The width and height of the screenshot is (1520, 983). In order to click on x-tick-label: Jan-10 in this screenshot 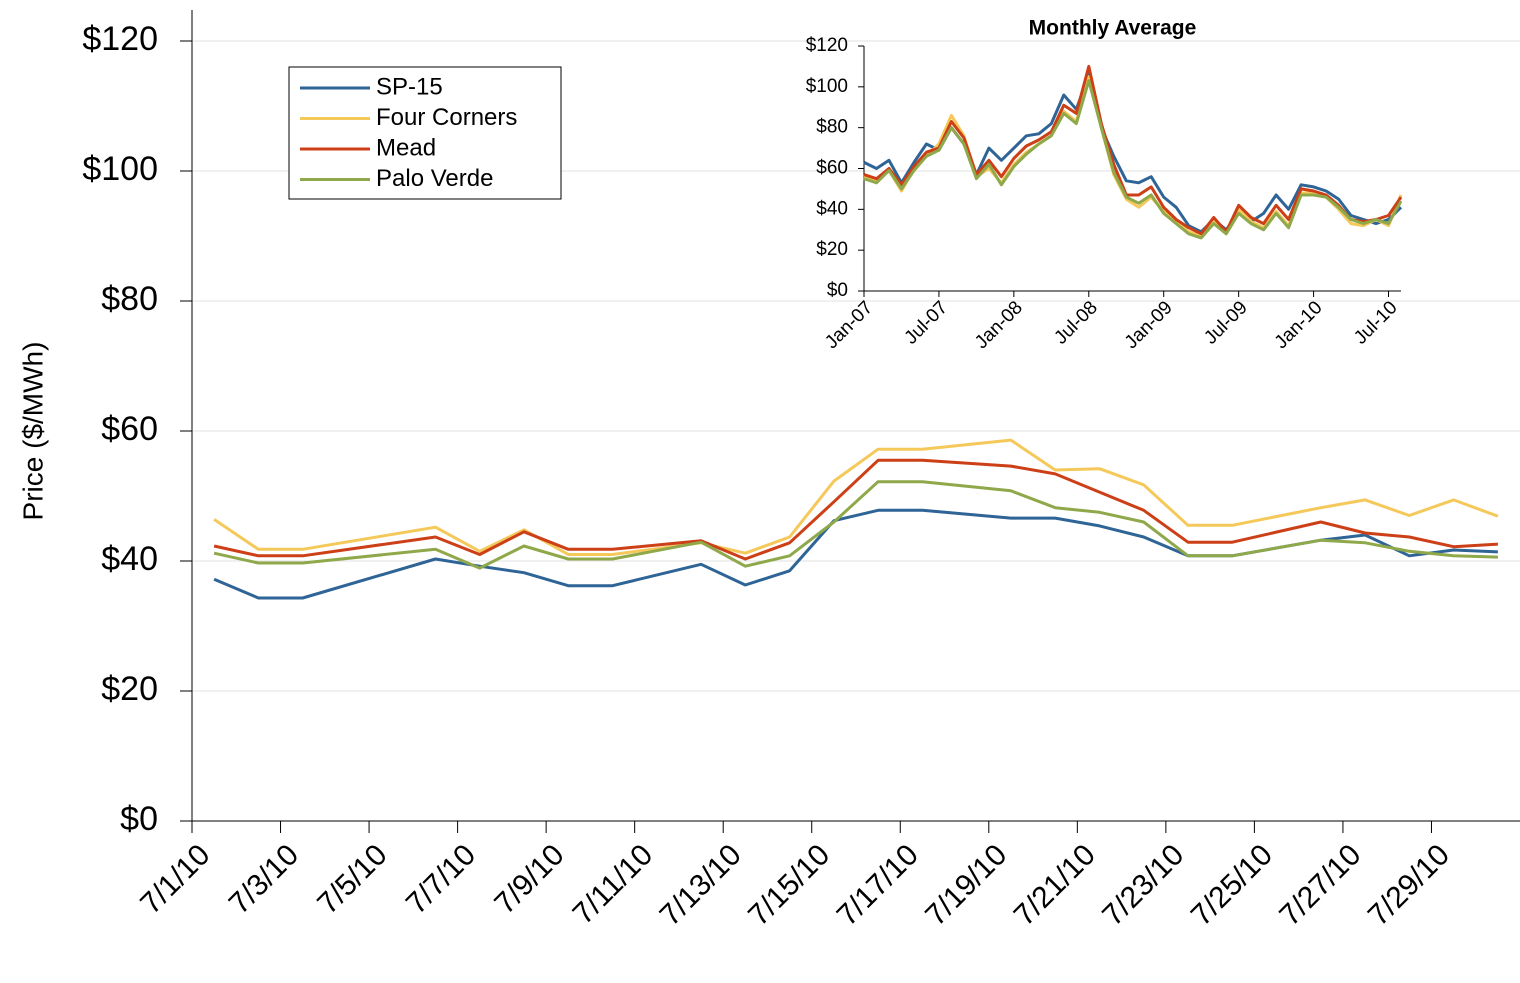, I will do `click(1299, 325)`.